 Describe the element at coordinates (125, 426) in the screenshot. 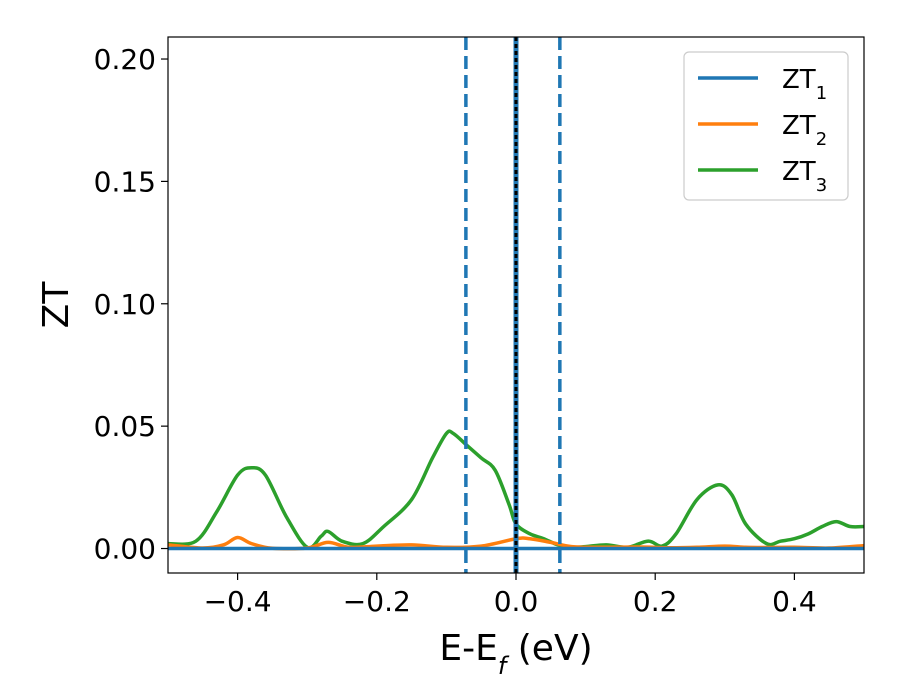

I see `y-tick-label: 0.05` at that location.